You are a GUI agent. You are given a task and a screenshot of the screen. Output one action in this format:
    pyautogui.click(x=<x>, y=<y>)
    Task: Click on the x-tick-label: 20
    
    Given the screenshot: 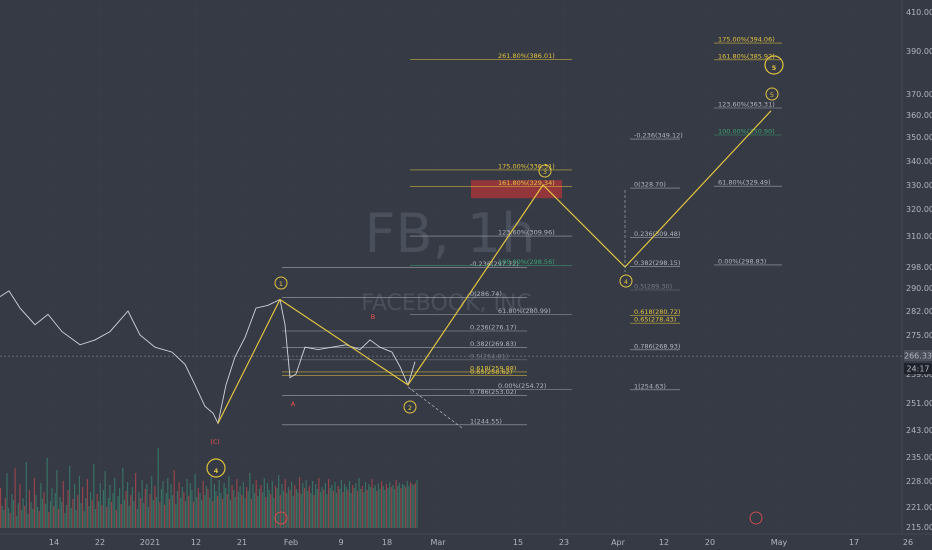 What is the action you would take?
    pyautogui.click(x=710, y=542)
    